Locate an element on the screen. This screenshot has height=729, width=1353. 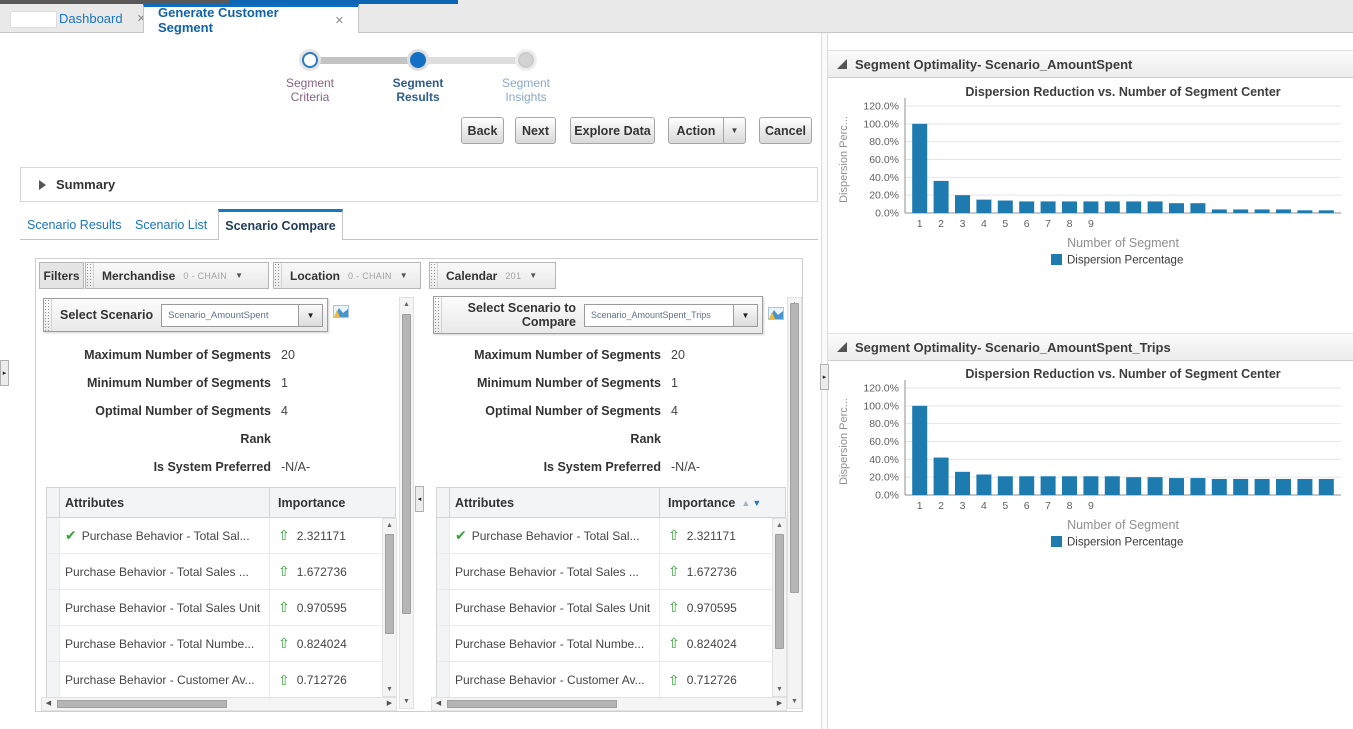
tab-dashboard: Dashboard ✕ is located at coordinates (102, 18).